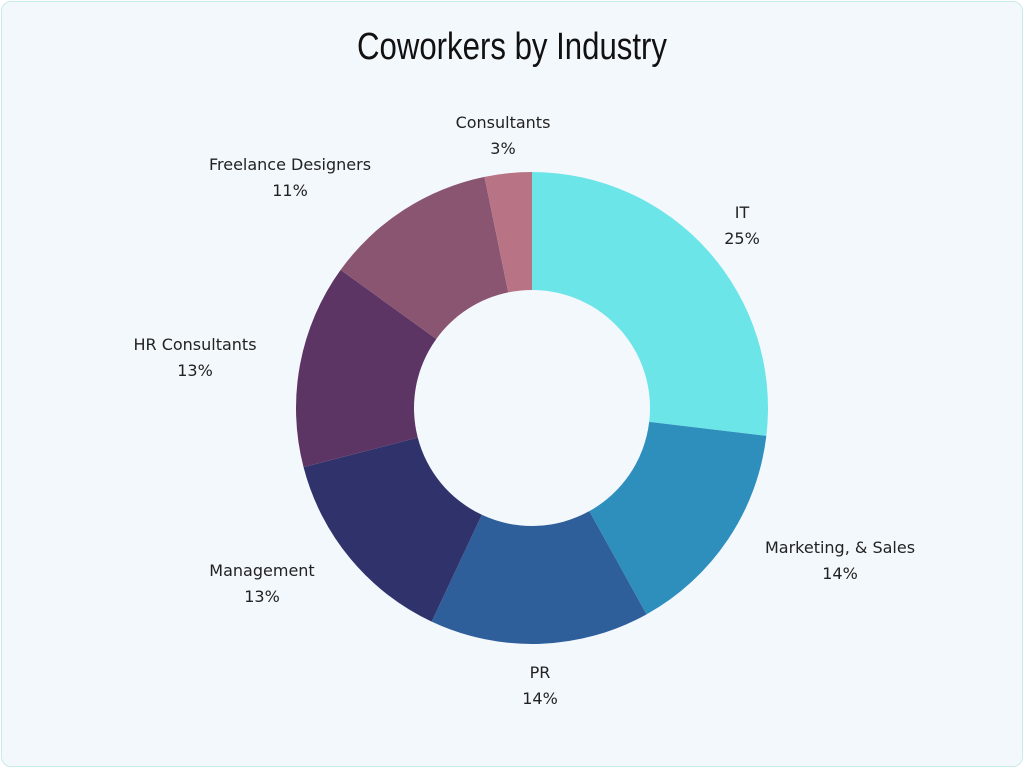  What do you see at coordinates (392, 529) in the screenshot?
I see `slice-management` at bounding box center [392, 529].